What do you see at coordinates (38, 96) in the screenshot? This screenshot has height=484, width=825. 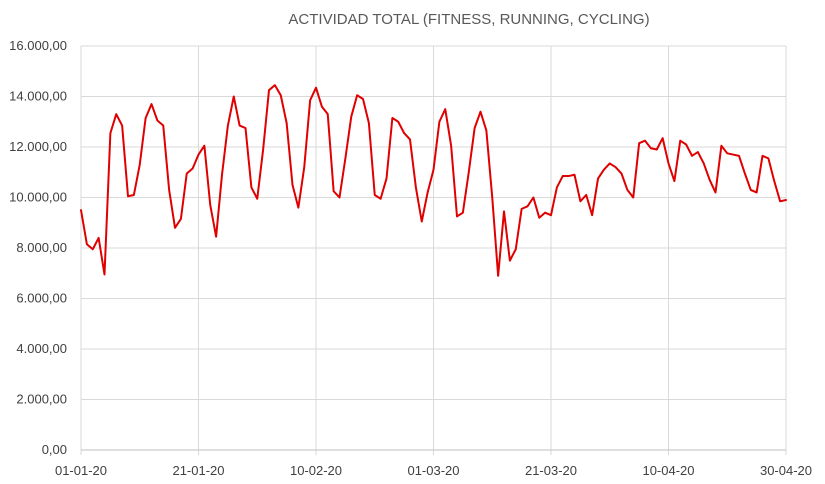 I see `y-tick-label: 14.000,00` at bounding box center [38, 96].